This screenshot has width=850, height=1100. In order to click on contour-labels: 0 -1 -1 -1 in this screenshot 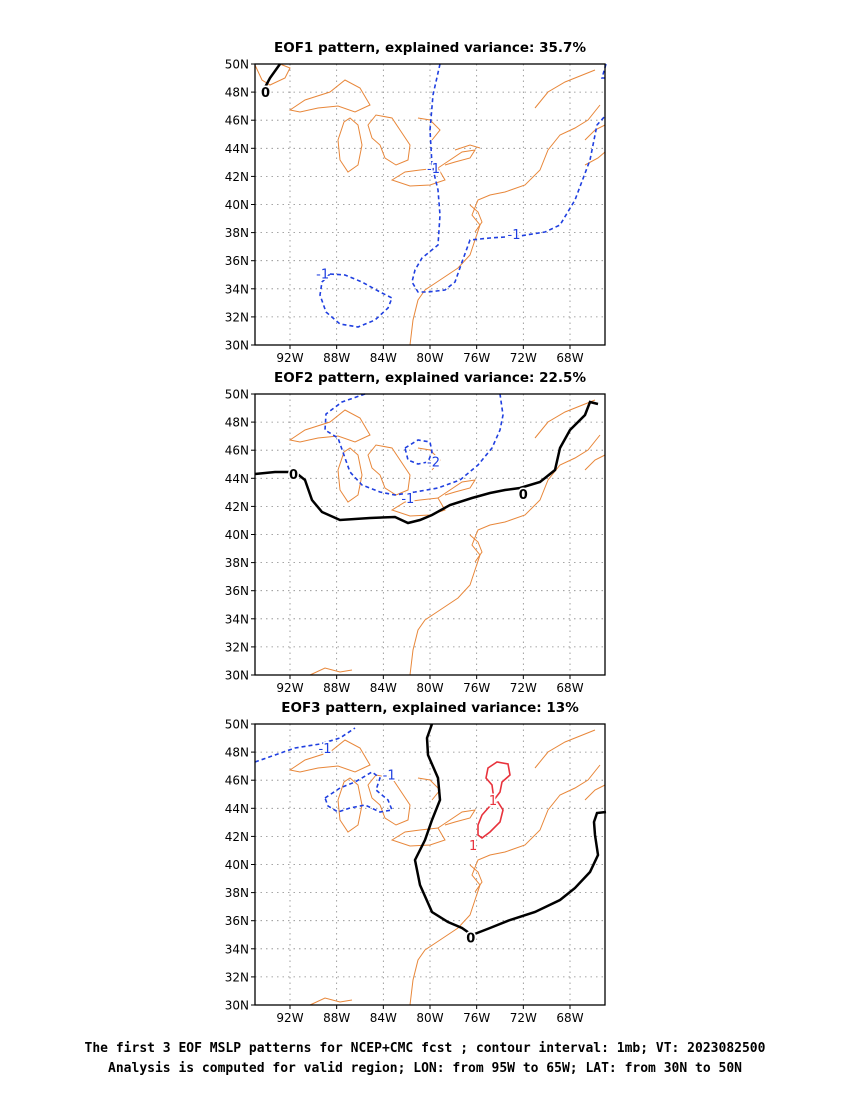, I will do `click(390, 184)`.